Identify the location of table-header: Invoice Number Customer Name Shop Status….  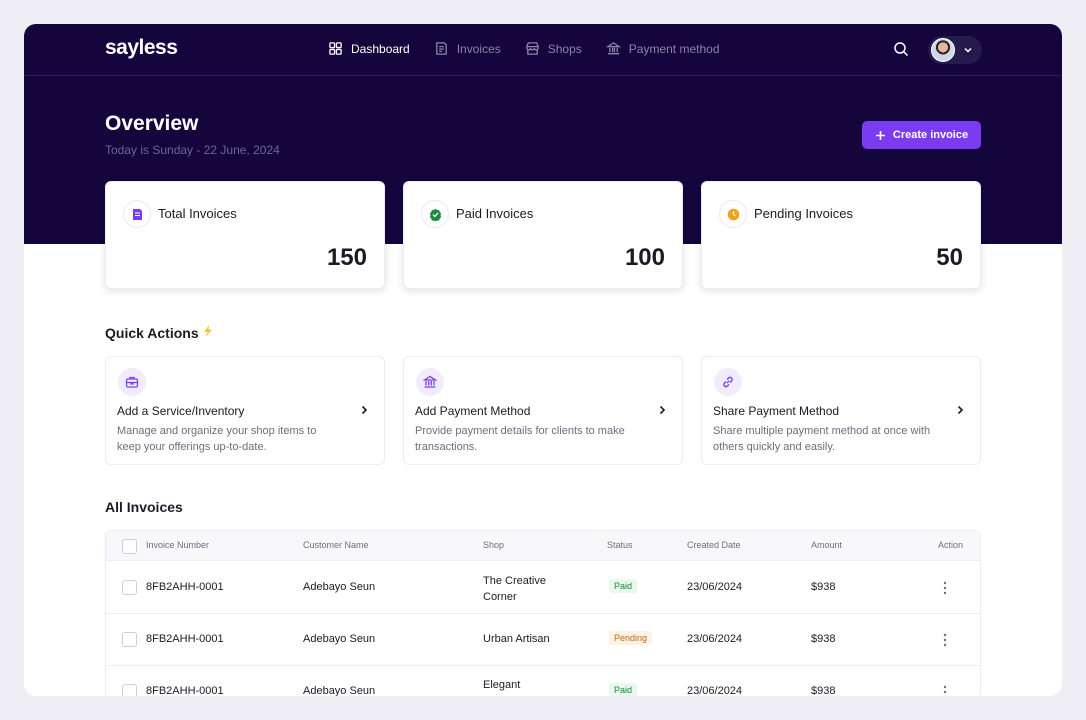
(543, 546).